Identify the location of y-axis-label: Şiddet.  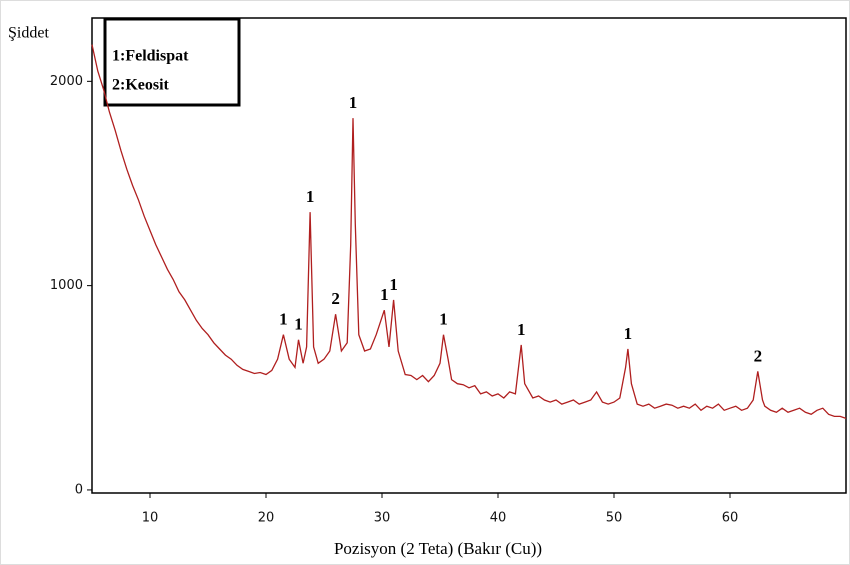
(28, 33).